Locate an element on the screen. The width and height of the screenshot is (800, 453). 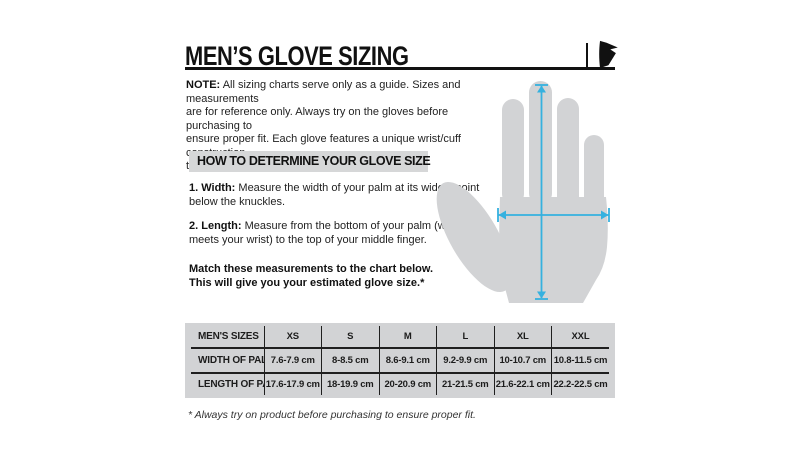
table-cell: 10-10.7 cm is located at coordinates (522, 360).